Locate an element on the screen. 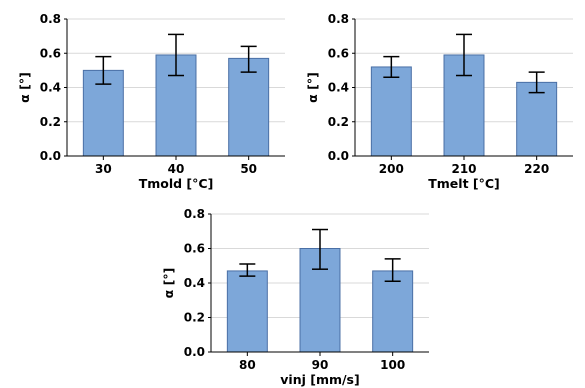 This screenshot has height=388, width=585. x-tick-label: 30 is located at coordinates (103, 169).